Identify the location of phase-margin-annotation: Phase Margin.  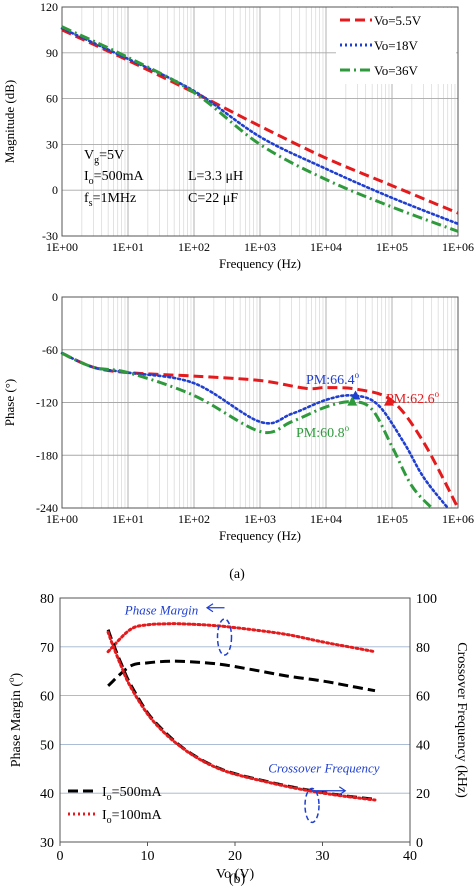
(161, 610).